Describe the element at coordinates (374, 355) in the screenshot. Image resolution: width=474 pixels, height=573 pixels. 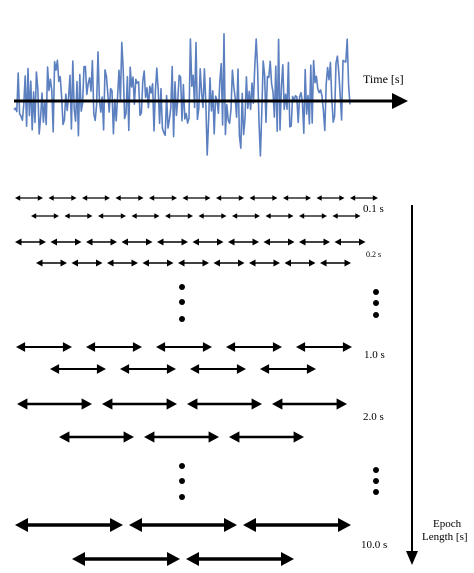
I see `epoch-label-1-0: 1.0 s` at that location.